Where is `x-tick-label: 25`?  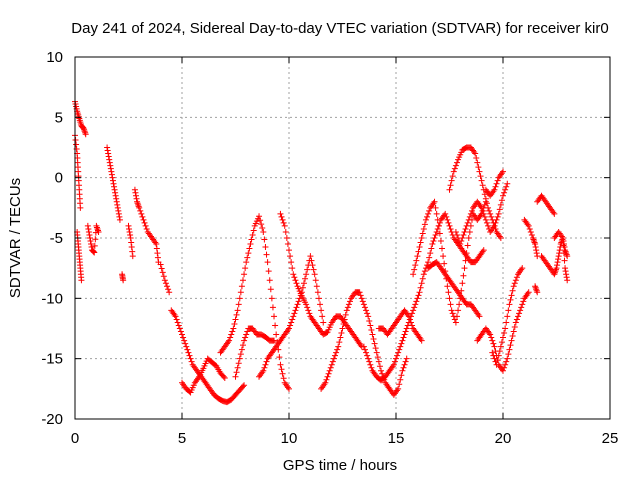
x-tick-label: 25 is located at coordinates (610, 438).